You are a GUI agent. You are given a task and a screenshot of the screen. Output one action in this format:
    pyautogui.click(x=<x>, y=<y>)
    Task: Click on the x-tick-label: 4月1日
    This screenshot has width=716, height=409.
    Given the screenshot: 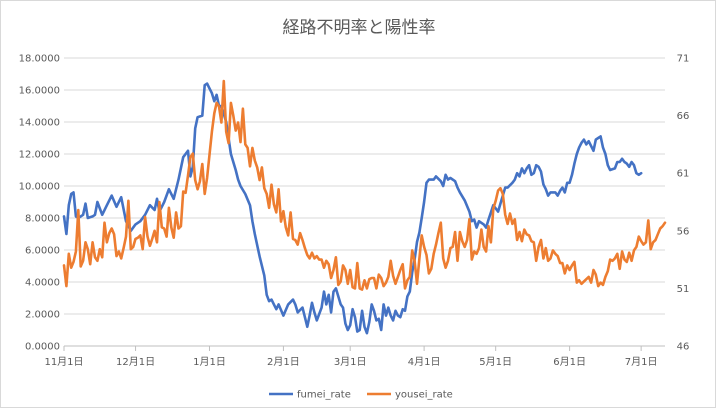 What is the action you would take?
    pyautogui.click(x=424, y=362)
    